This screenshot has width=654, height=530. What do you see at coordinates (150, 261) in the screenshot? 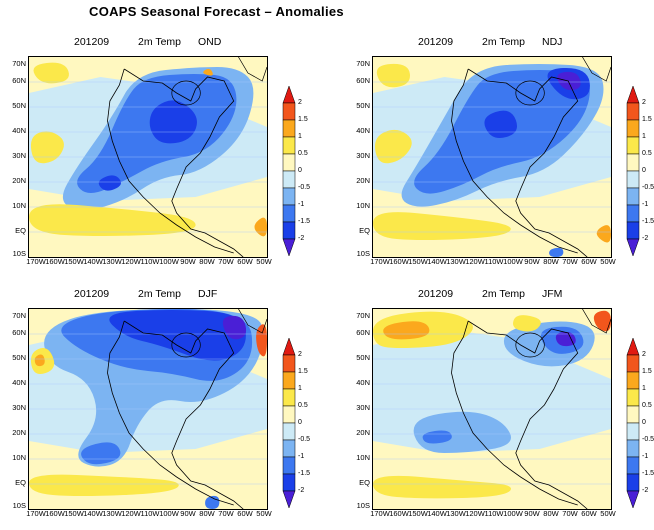
I see `lon-tick-label: 110W` at bounding box center [150, 261].